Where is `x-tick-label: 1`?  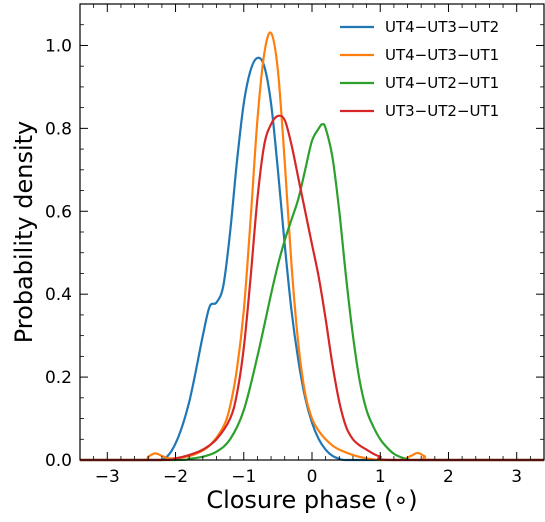 x-tick-label: 1 is located at coordinates (380, 477).